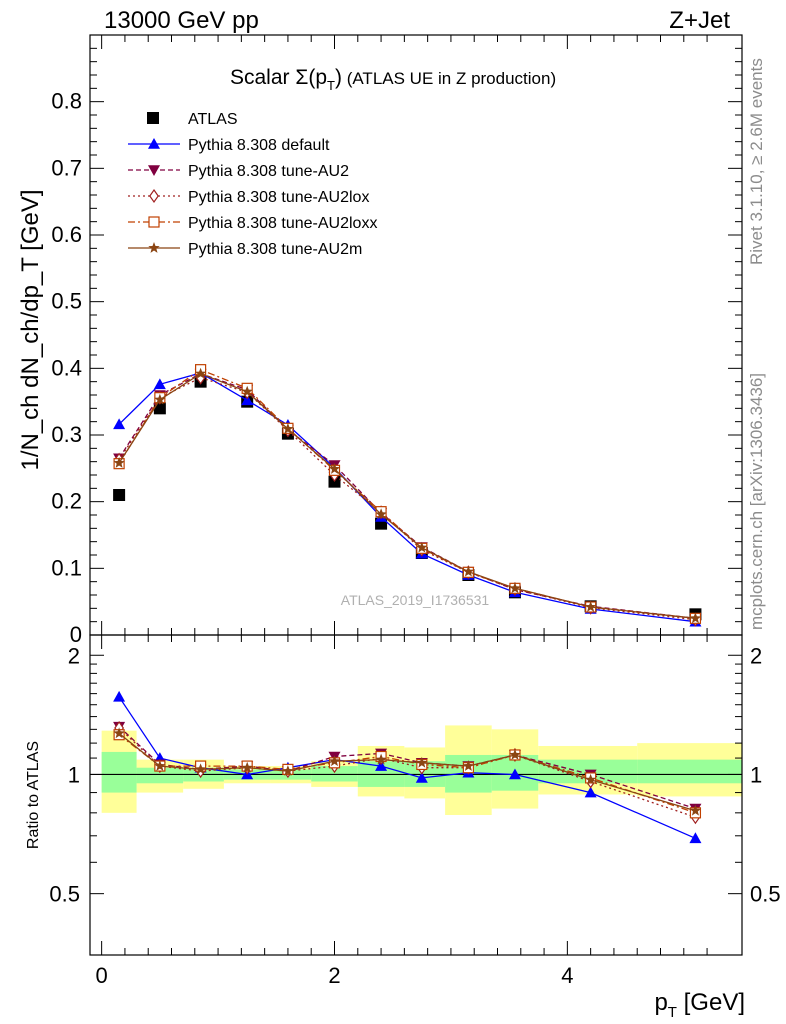 The image size is (786, 1024). What do you see at coordinates (331, 85) in the screenshot?
I see `plot-title-sub: T` at bounding box center [331, 85].